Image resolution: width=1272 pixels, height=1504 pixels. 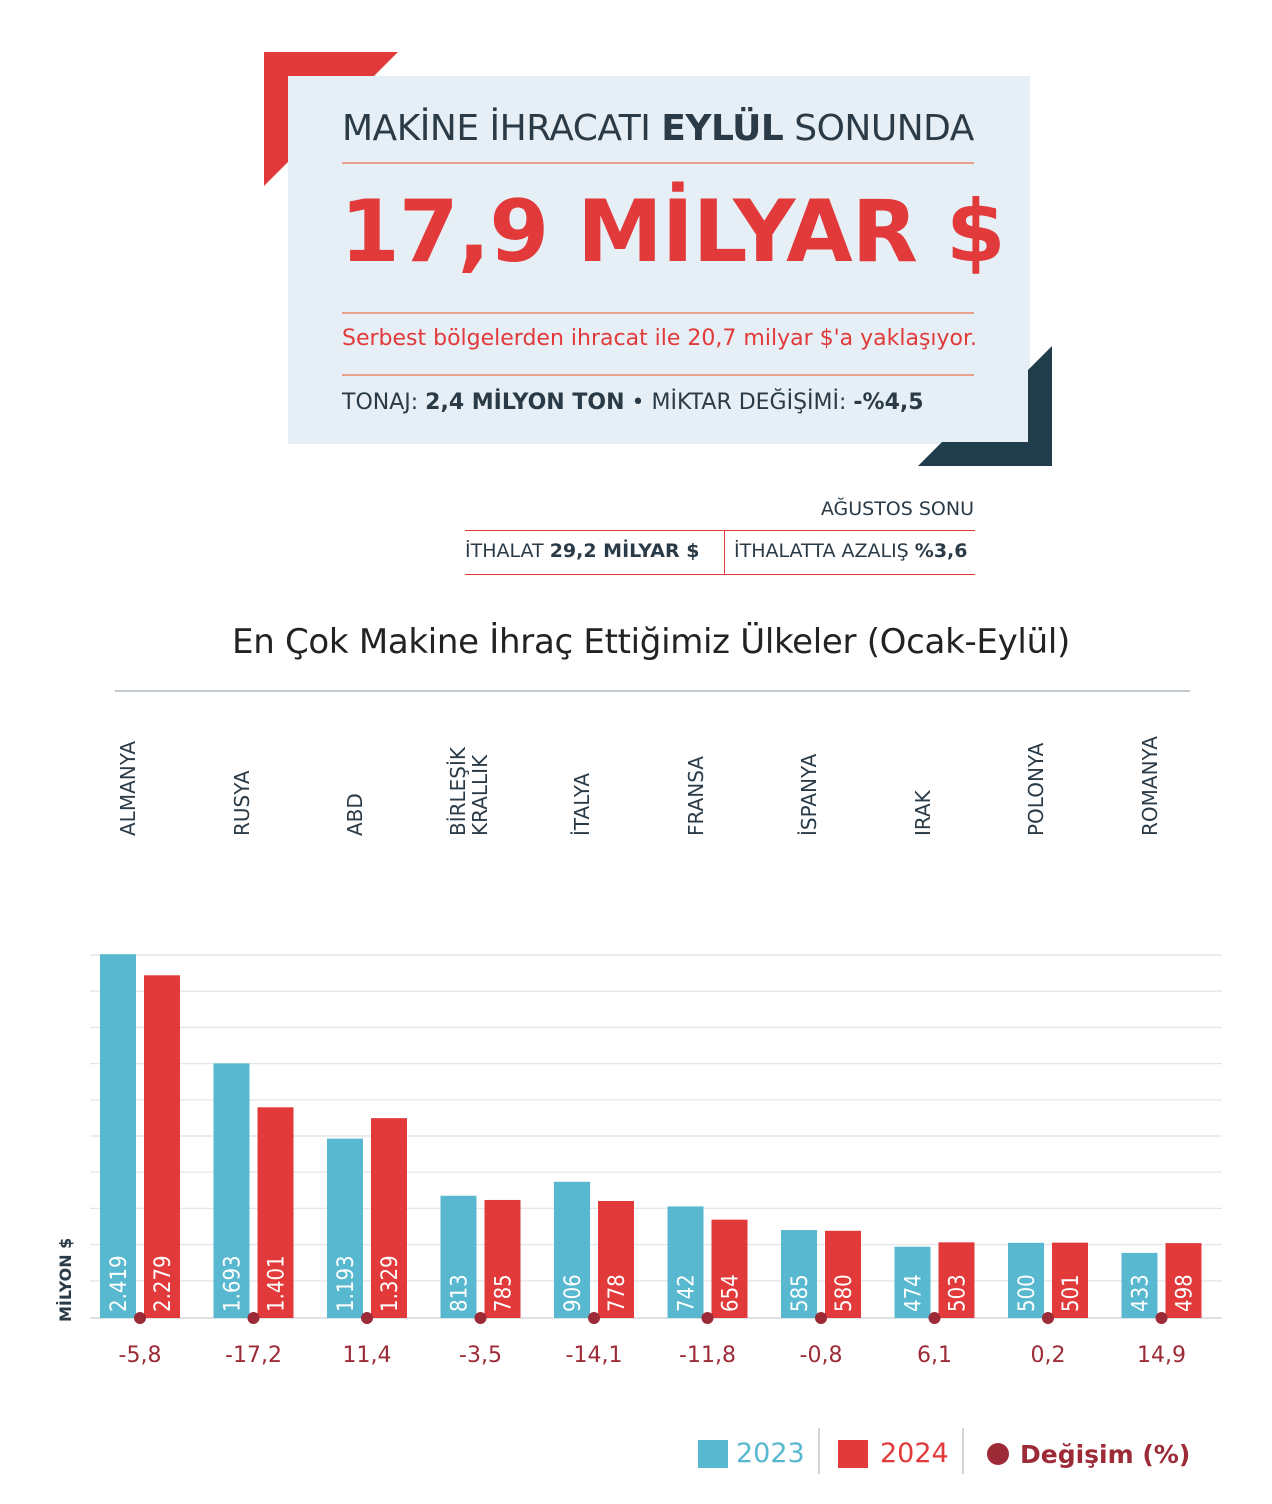 I want to click on change-value-label: 11,4, so click(x=367, y=1355).